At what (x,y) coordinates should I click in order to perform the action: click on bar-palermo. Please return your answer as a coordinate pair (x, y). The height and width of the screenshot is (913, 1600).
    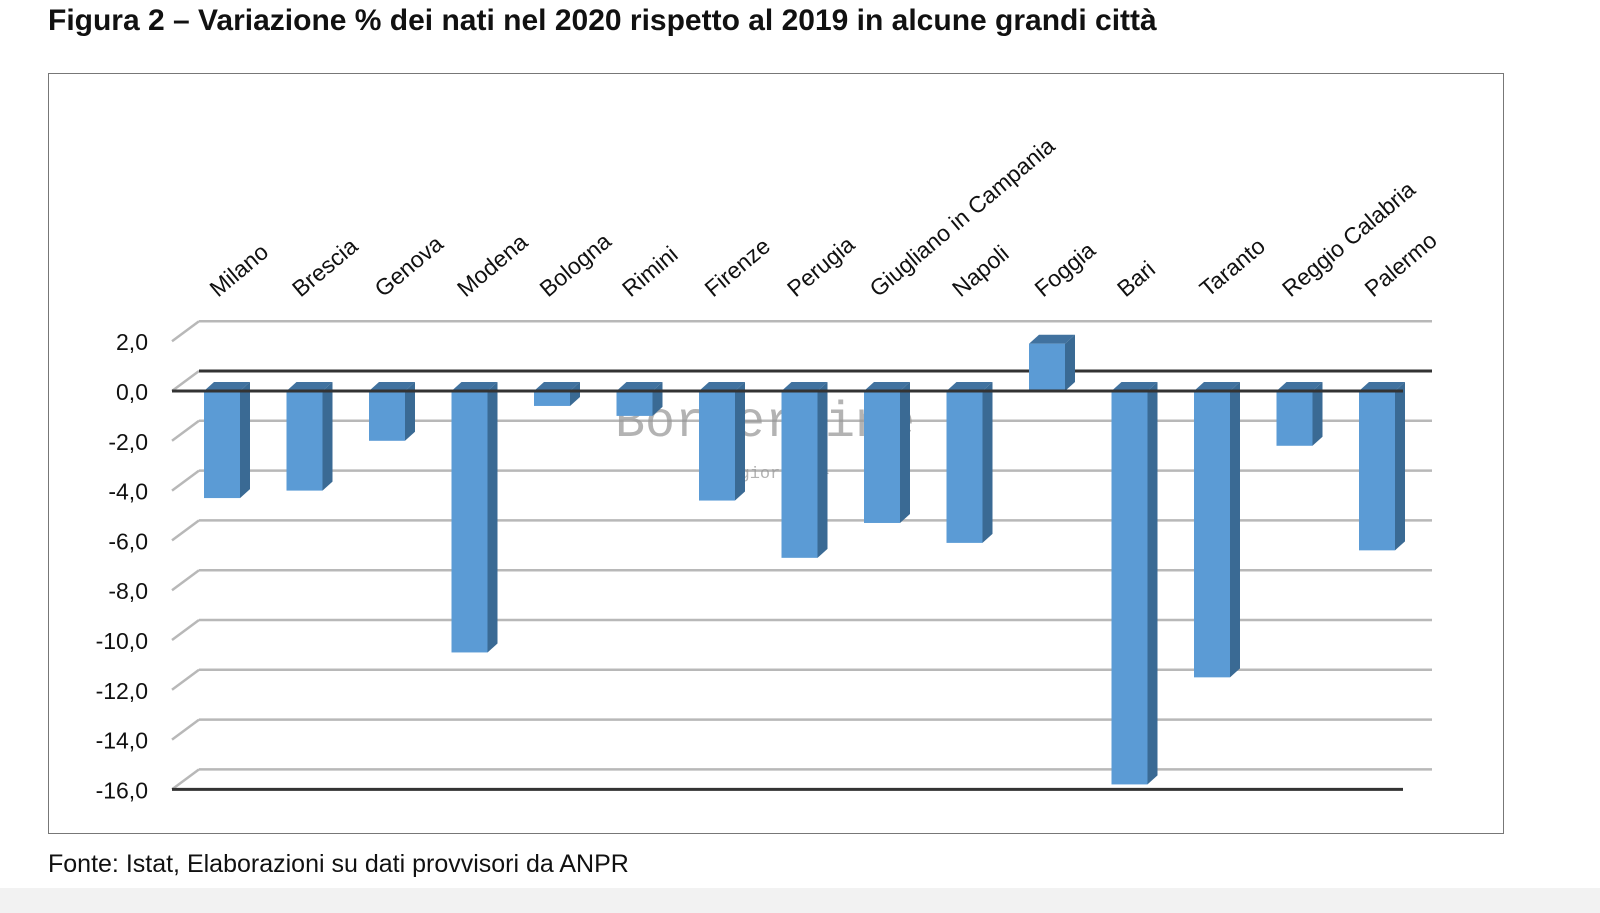
    Looking at the image, I should click on (1377, 471).